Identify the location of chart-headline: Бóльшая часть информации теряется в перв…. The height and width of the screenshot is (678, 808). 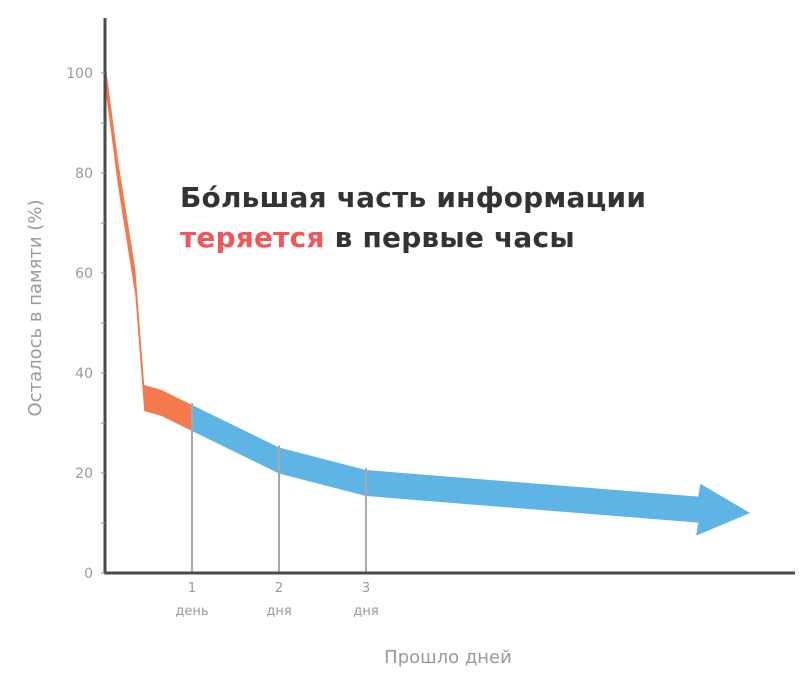
(413, 218).